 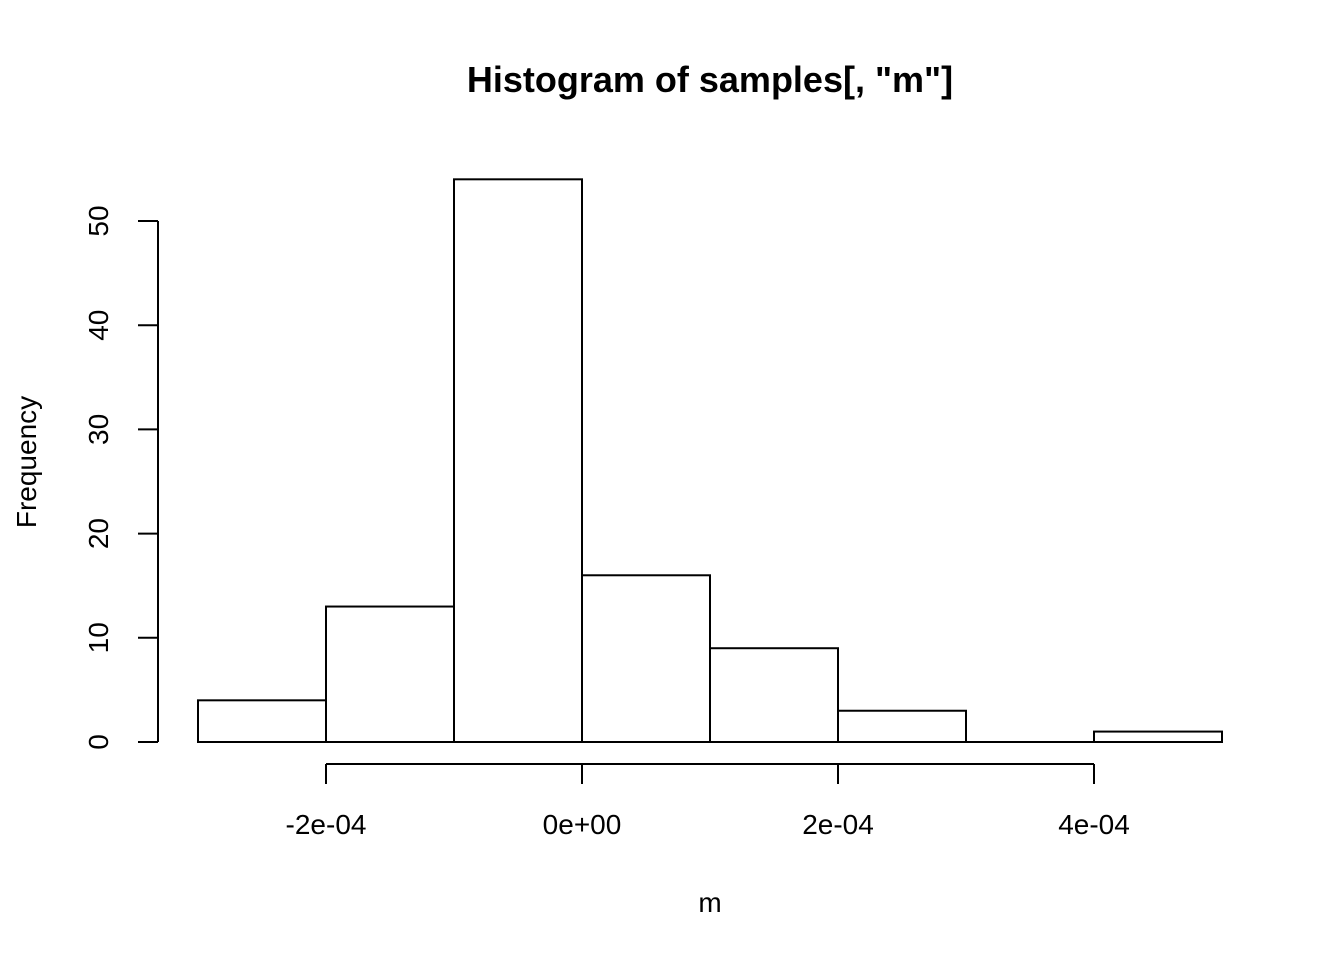 I want to click on y-axis-label: Frequency, so click(x=26, y=462).